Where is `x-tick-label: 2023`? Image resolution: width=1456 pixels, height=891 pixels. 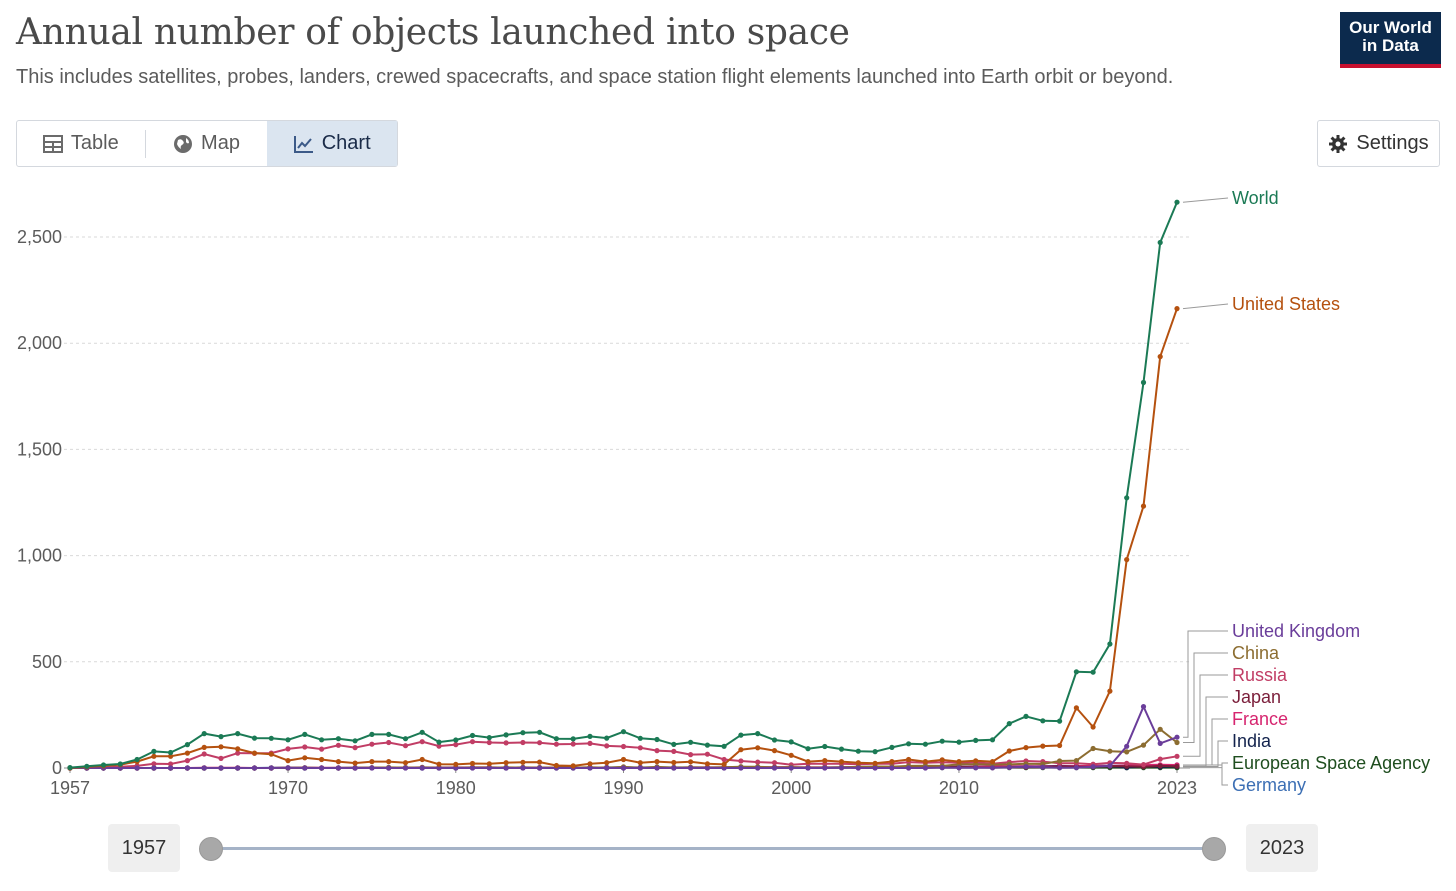 x-tick-label: 2023 is located at coordinates (1177, 788).